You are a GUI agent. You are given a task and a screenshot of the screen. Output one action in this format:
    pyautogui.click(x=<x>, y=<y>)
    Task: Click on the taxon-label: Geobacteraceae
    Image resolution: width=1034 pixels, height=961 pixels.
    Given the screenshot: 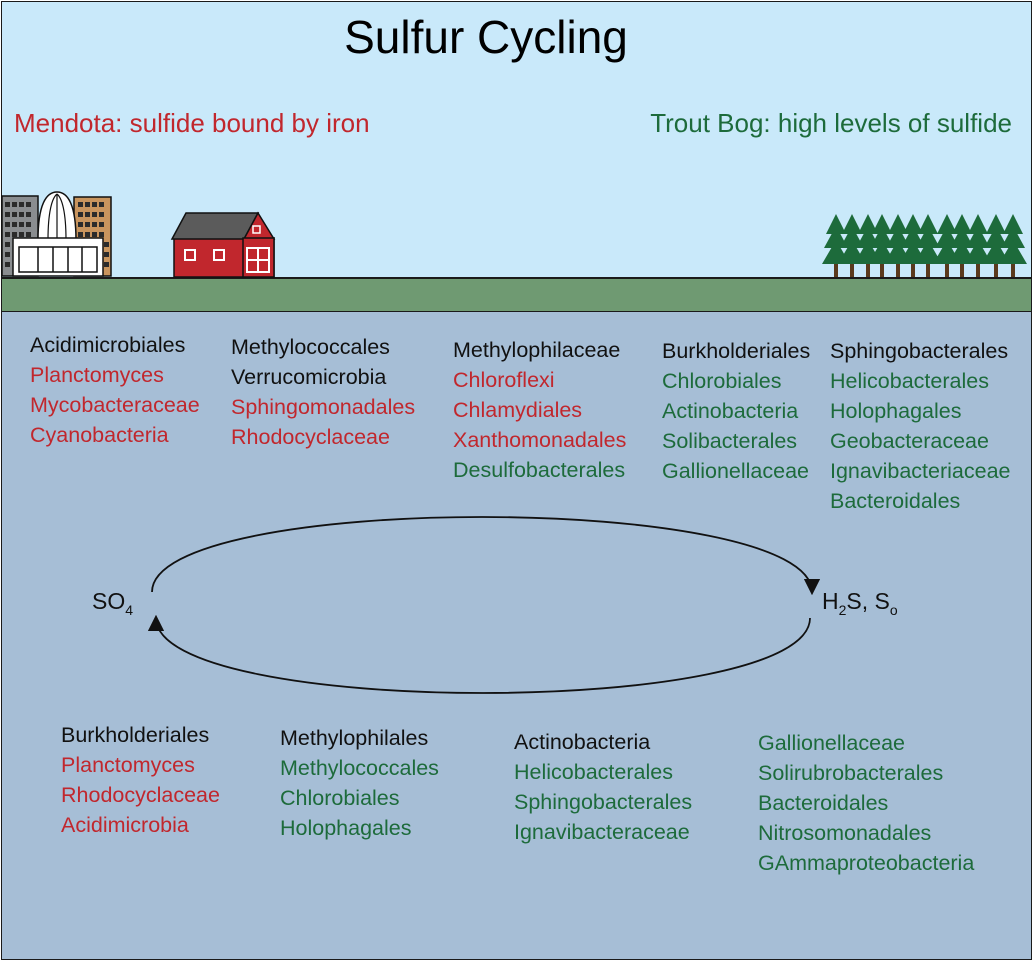 What is the action you would take?
    pyautogui.click(x=909, y=441)
    